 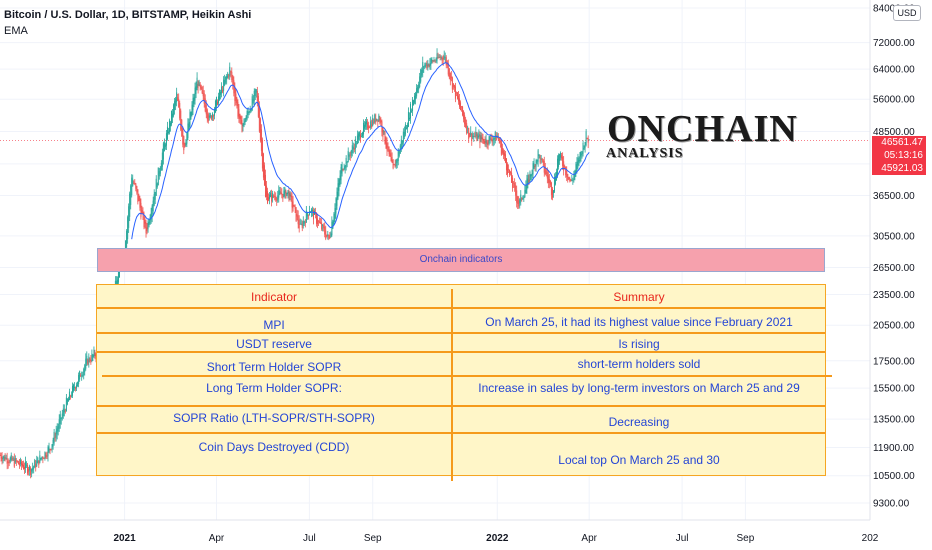 I want to click on x-tick-label: Sep, so click(x=746, y=538).